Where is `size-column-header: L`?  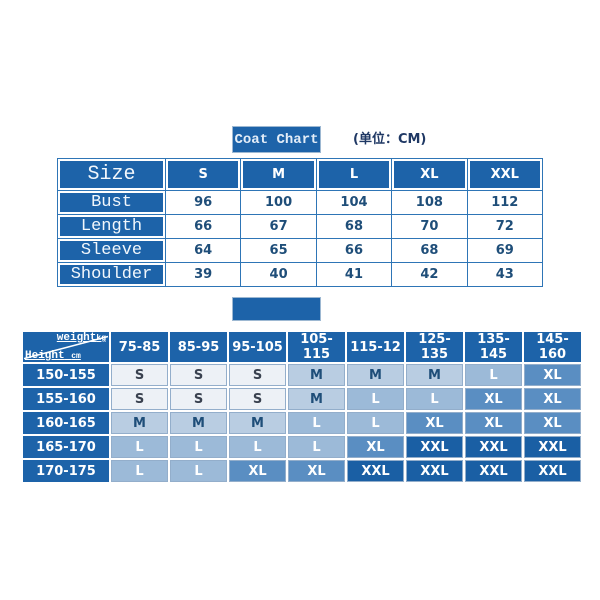 size-column-header: L is located at coordinates (354, 174).